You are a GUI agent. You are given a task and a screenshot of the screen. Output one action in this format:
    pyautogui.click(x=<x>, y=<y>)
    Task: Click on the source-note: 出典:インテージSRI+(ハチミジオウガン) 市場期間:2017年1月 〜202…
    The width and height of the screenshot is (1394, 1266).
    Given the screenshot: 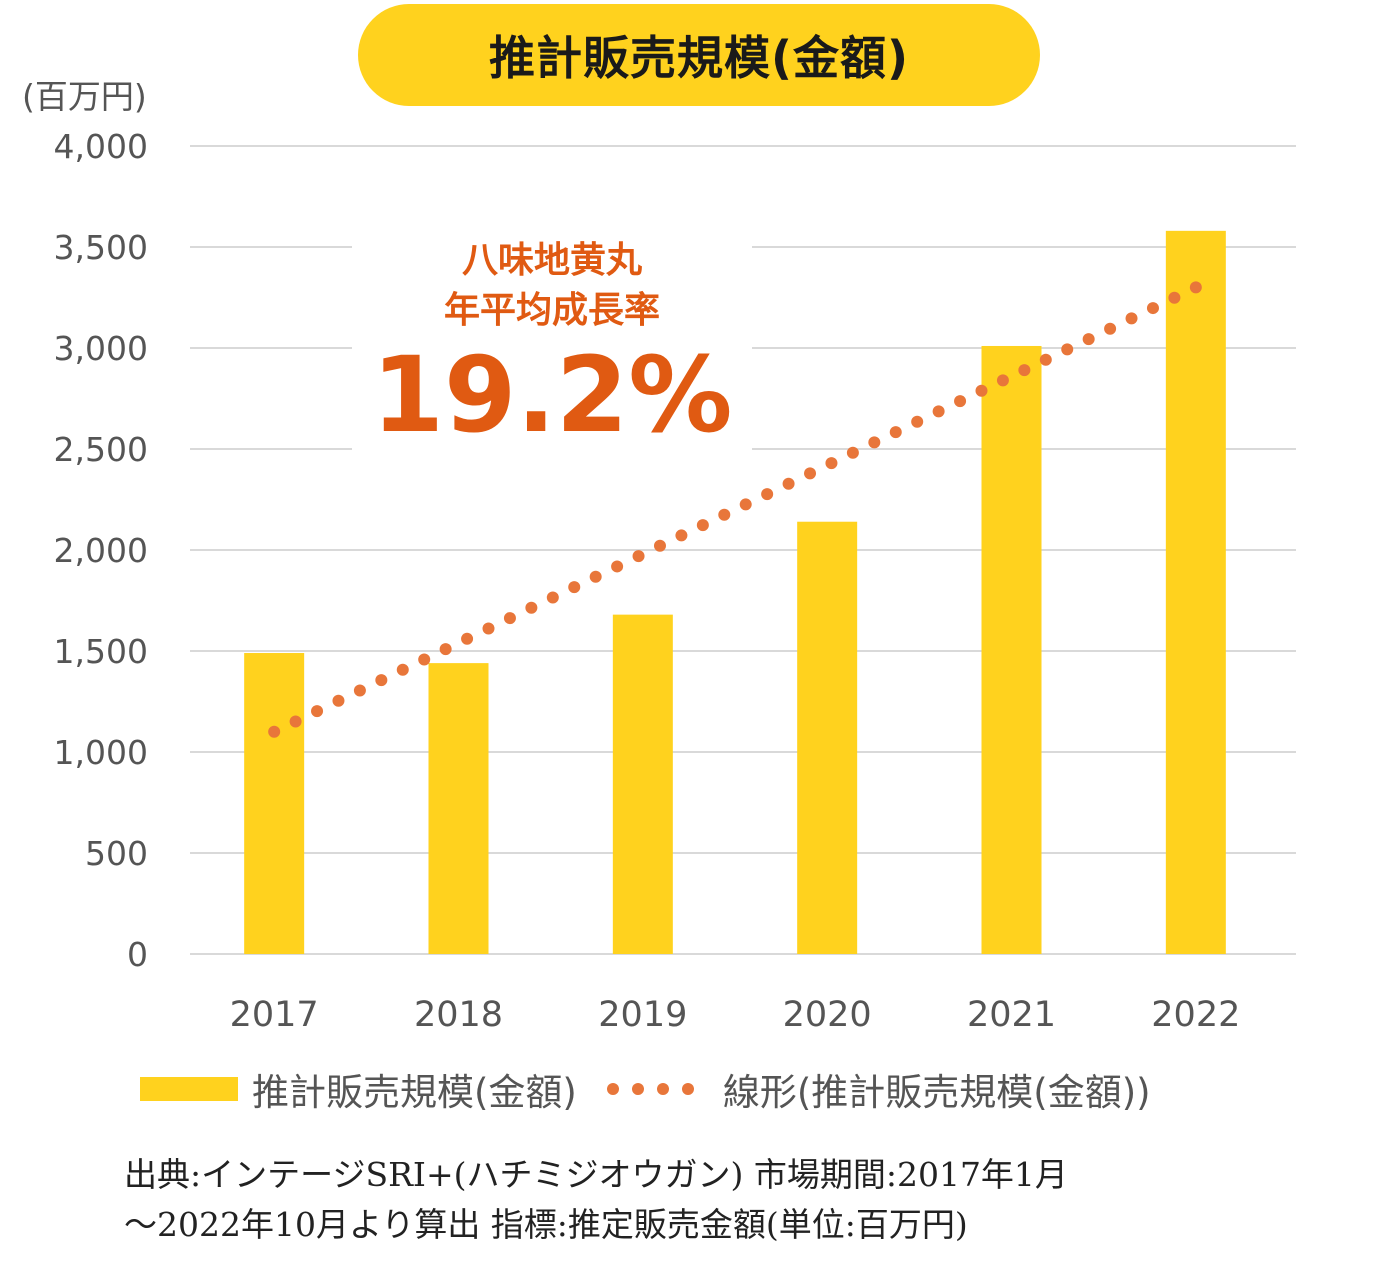 What is the action you would take?
    pyautogui.click(x=596, y=1200)
    